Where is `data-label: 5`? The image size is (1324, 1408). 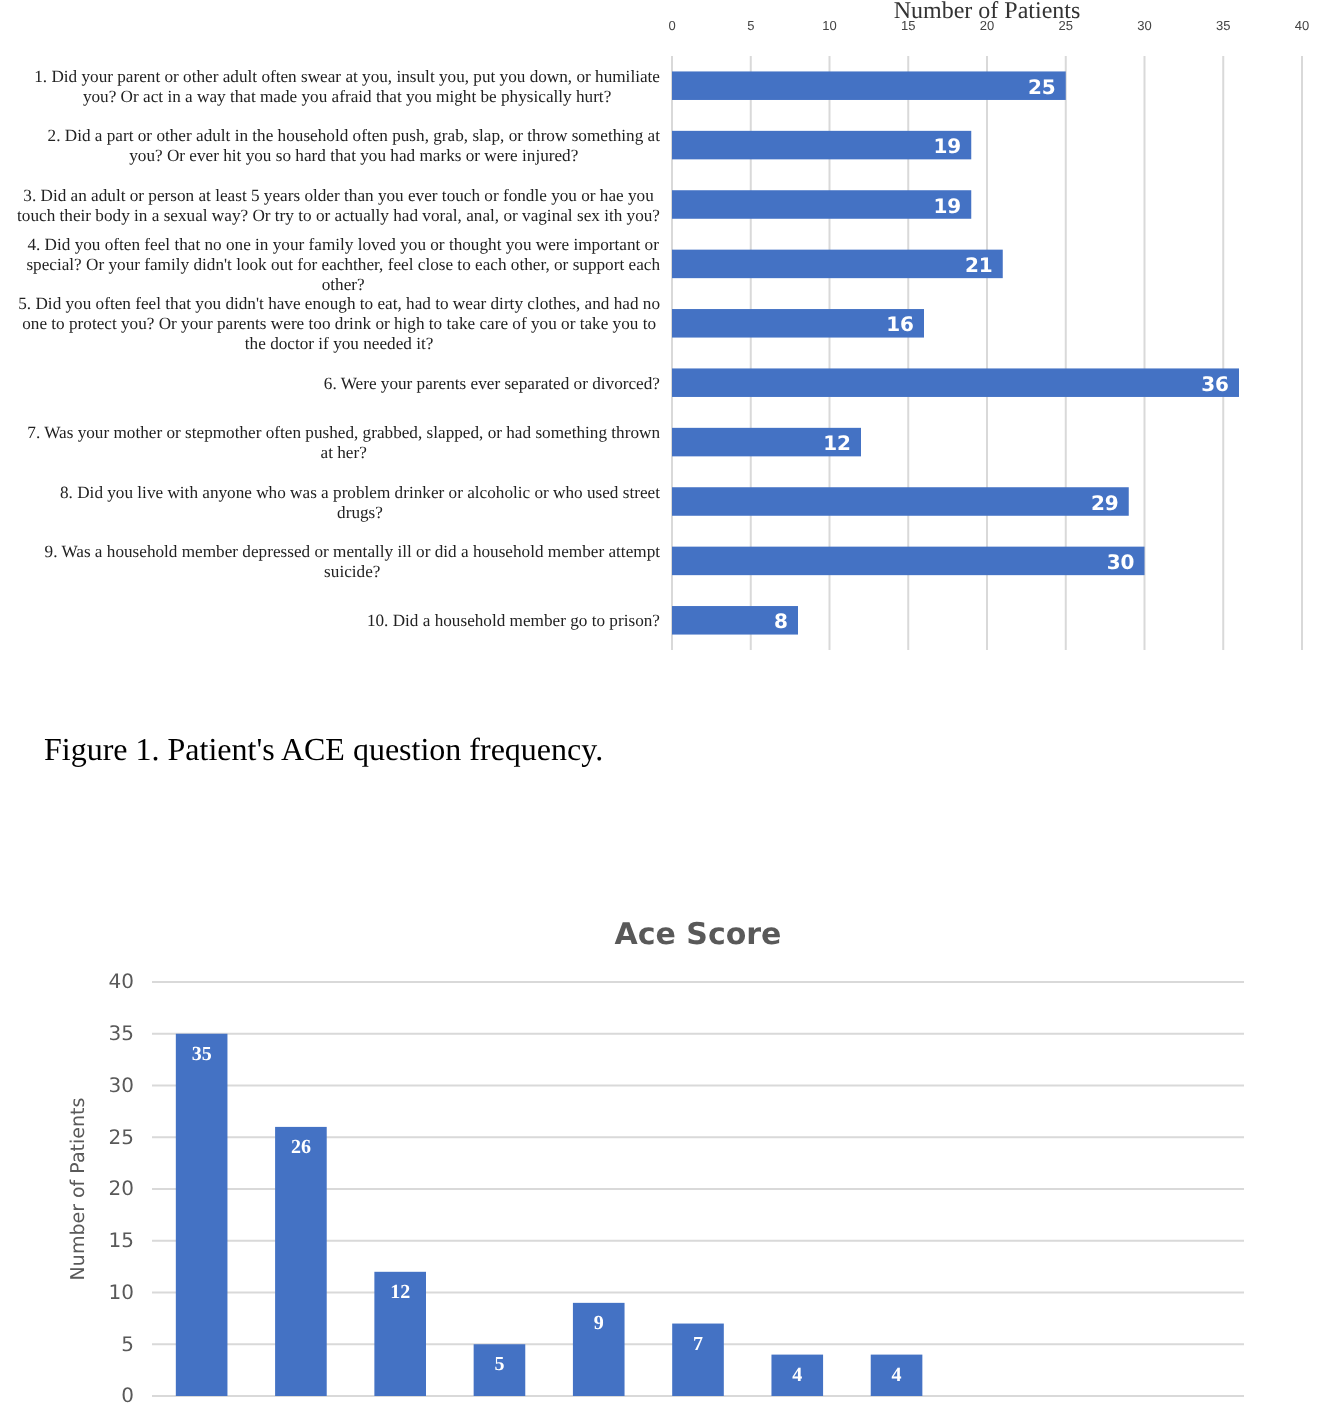
data-label: 5 is located at coordinates (499, 1365).